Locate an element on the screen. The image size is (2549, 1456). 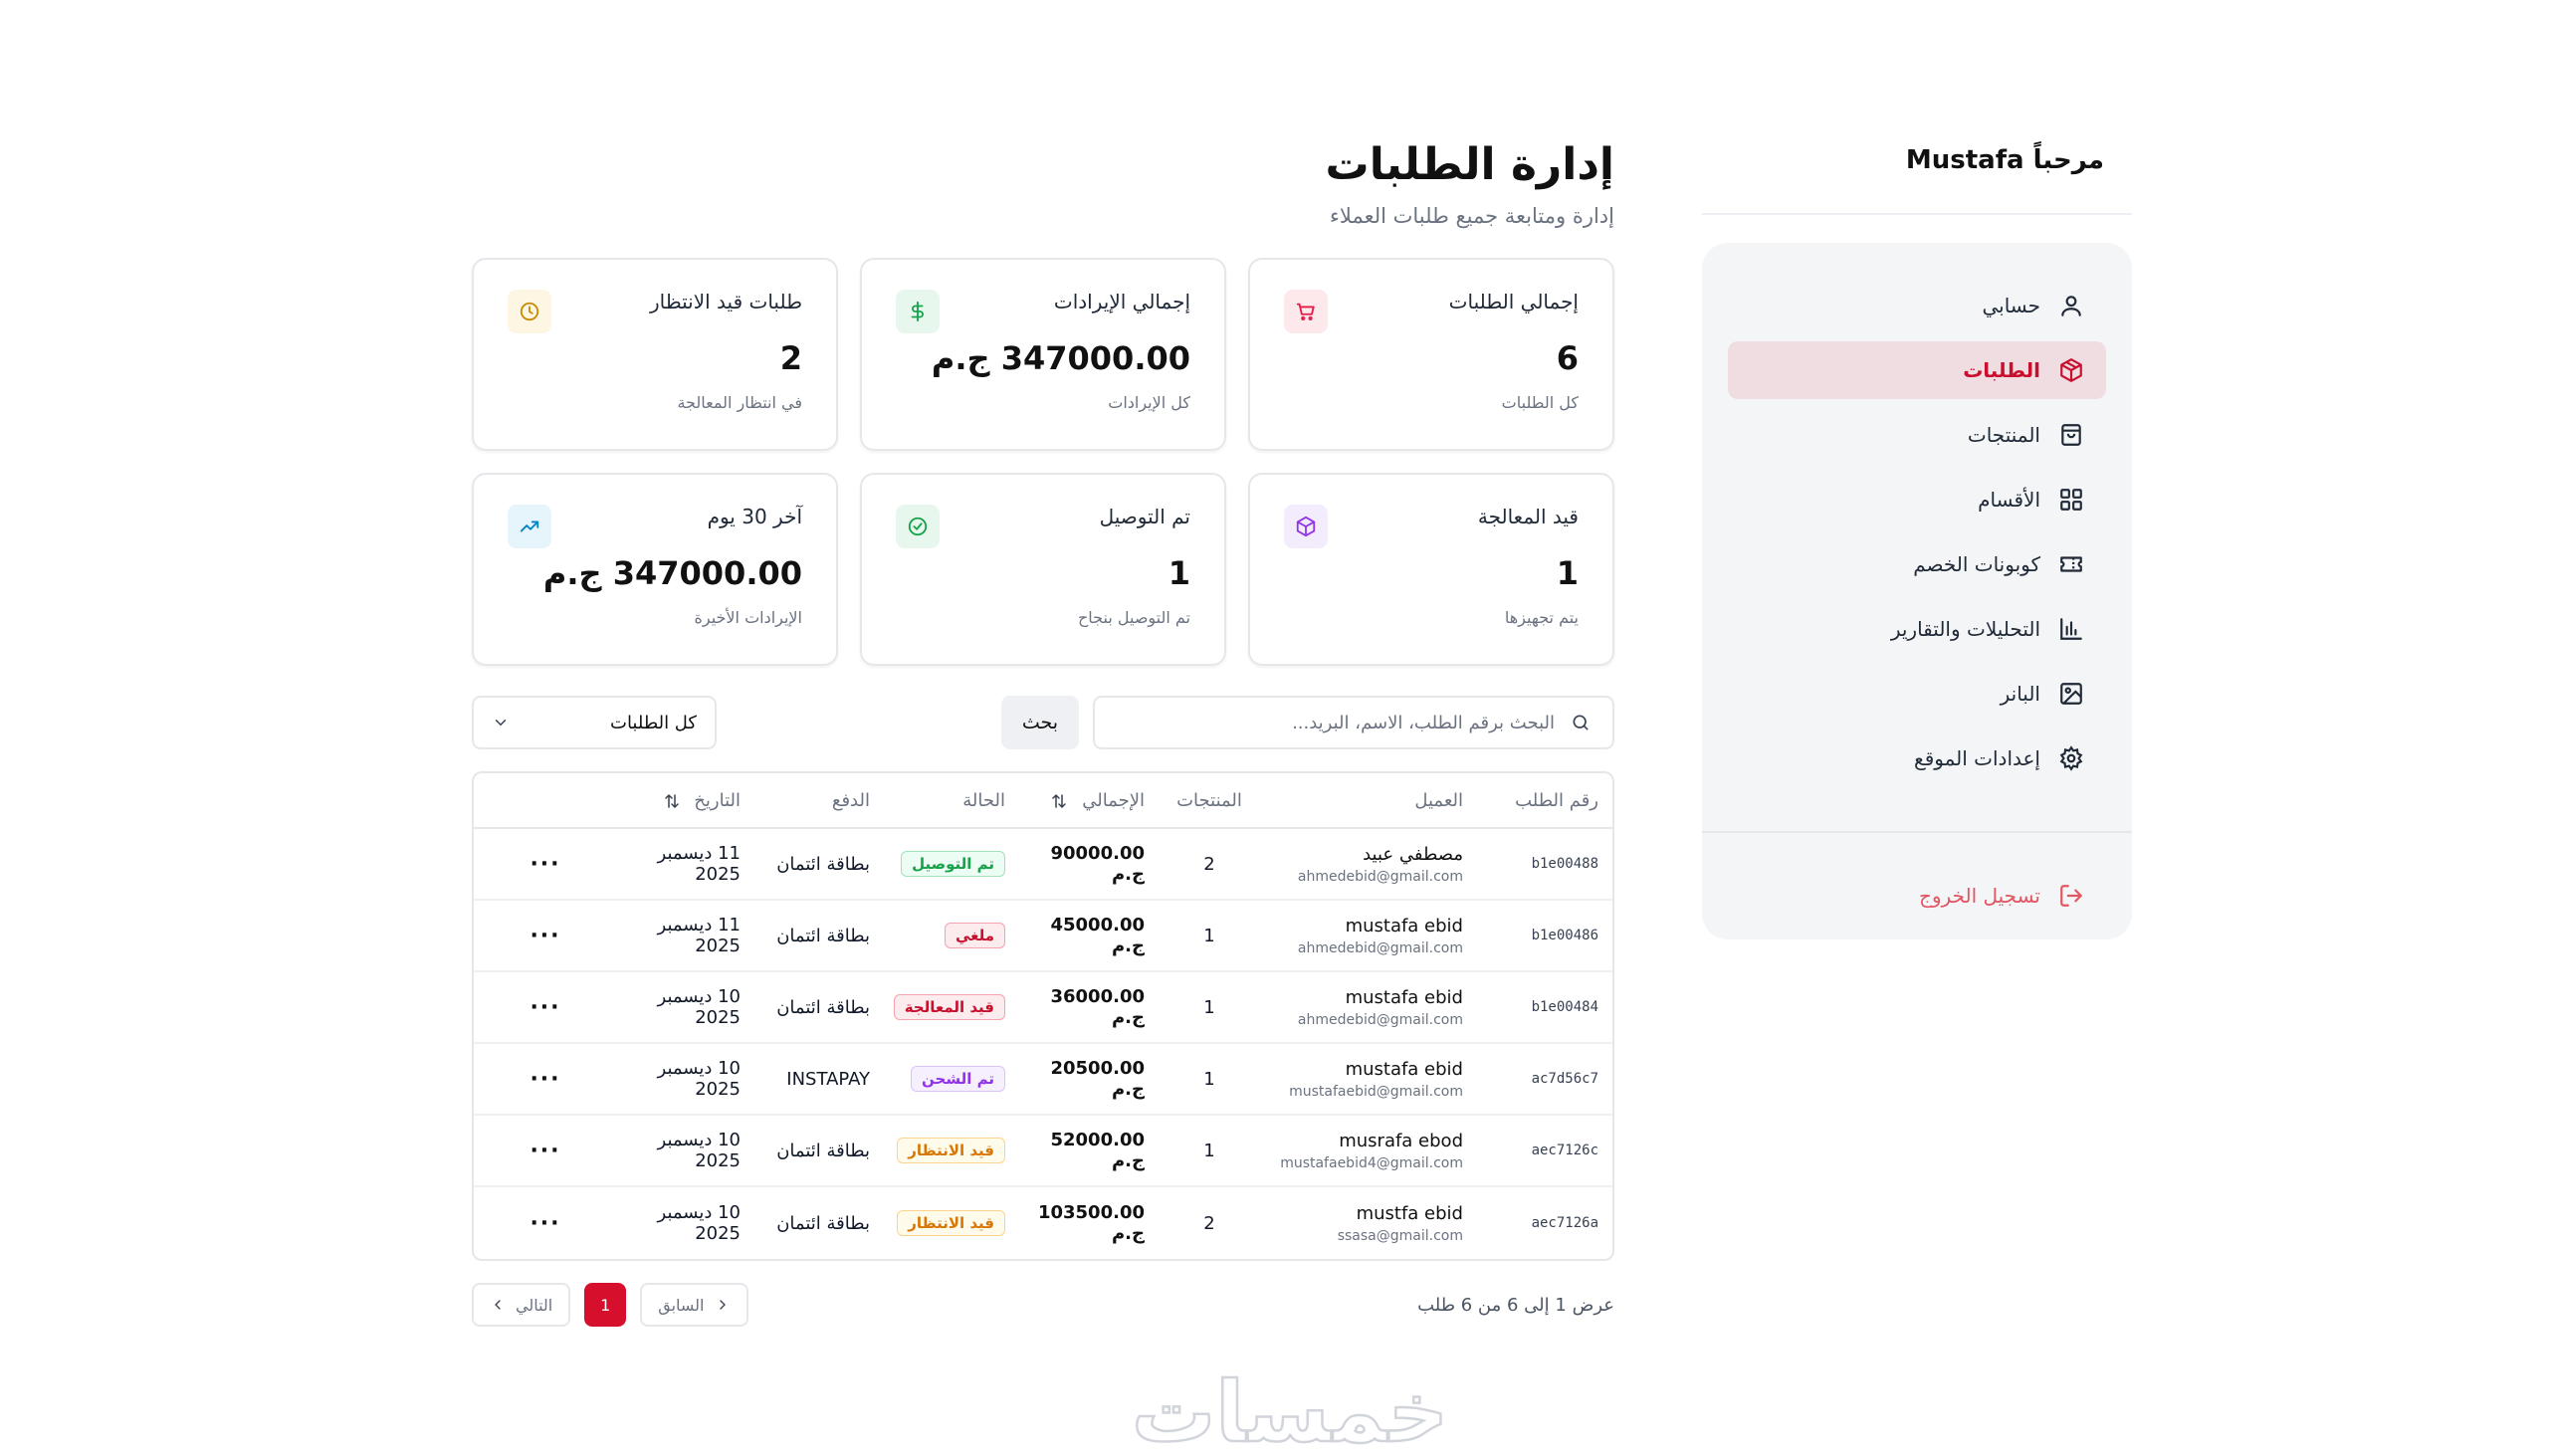
search-icon is located at coordinates (1581, 722).